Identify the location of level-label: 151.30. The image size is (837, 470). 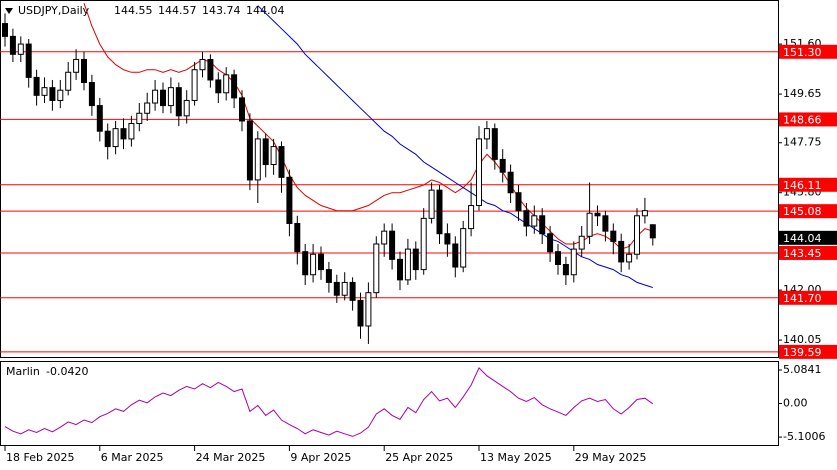
(802, 52).